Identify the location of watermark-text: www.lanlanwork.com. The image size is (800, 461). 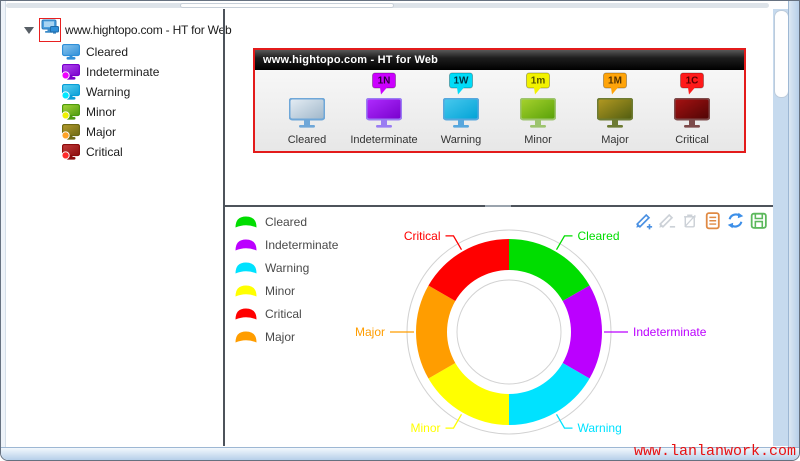
(714, 451).